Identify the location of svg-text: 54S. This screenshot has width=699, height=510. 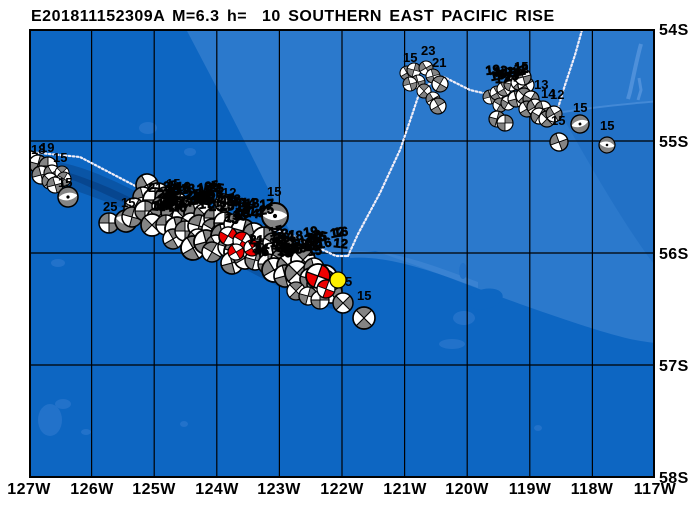
(674, 30).